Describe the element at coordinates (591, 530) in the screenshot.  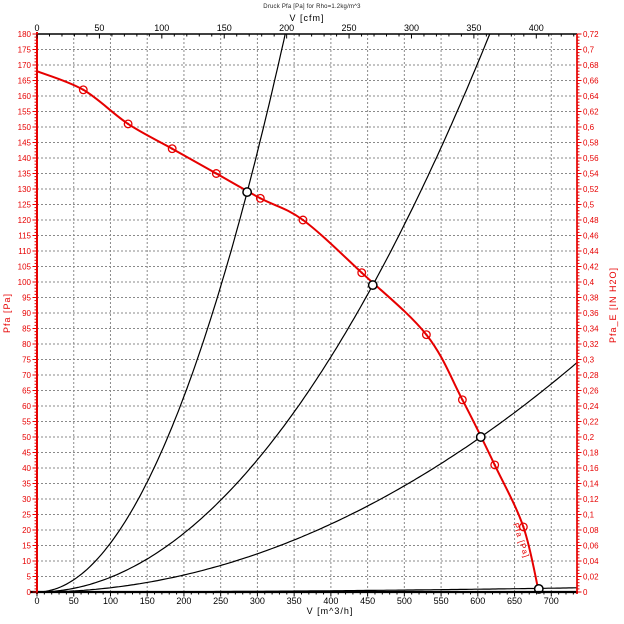
I see `right-tick-label: 0,08` at that location.